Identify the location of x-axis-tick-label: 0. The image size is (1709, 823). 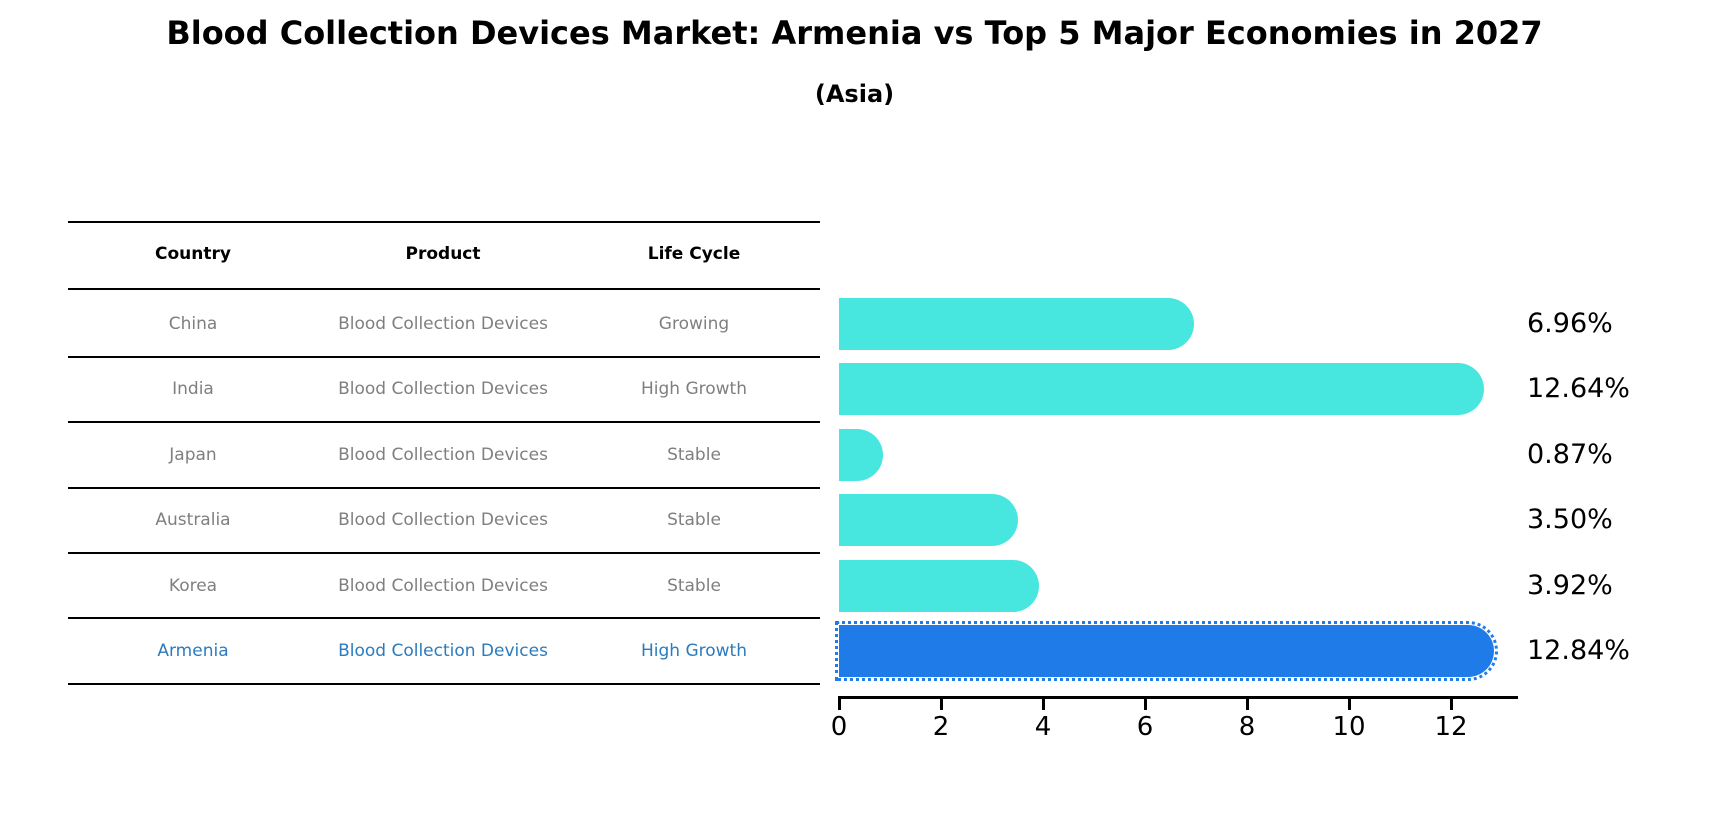
(839, 727).